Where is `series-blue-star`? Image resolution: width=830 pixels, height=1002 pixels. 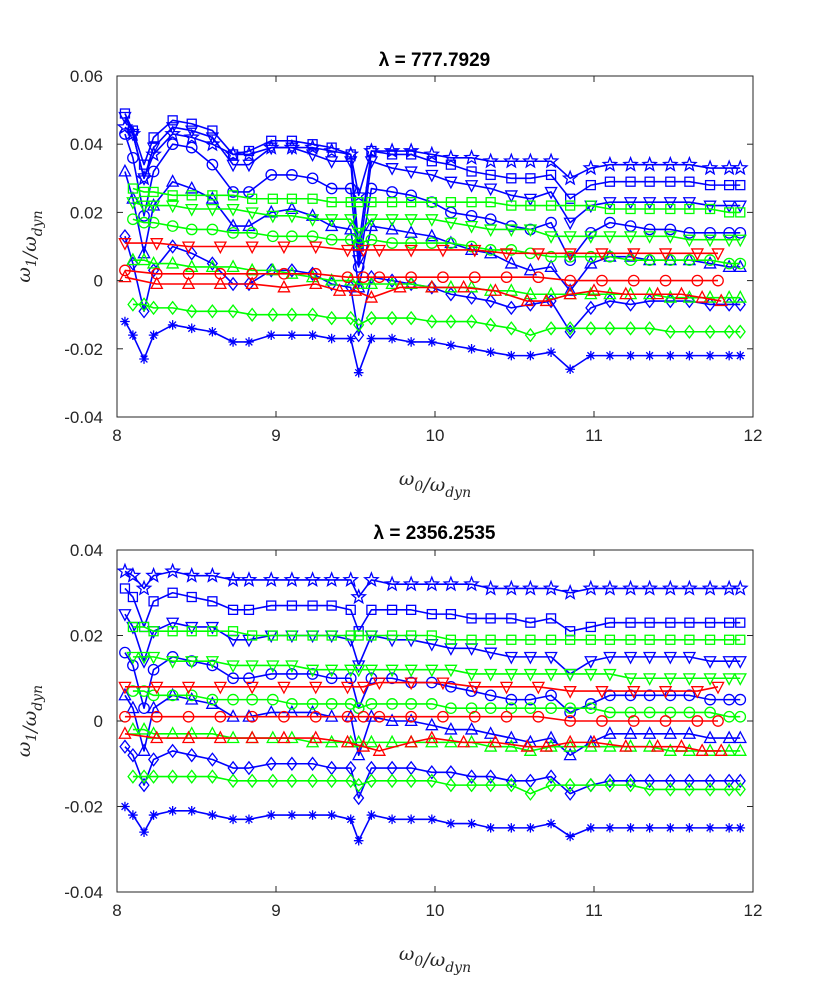
series-blue-star is located at coordinates (432, 583).